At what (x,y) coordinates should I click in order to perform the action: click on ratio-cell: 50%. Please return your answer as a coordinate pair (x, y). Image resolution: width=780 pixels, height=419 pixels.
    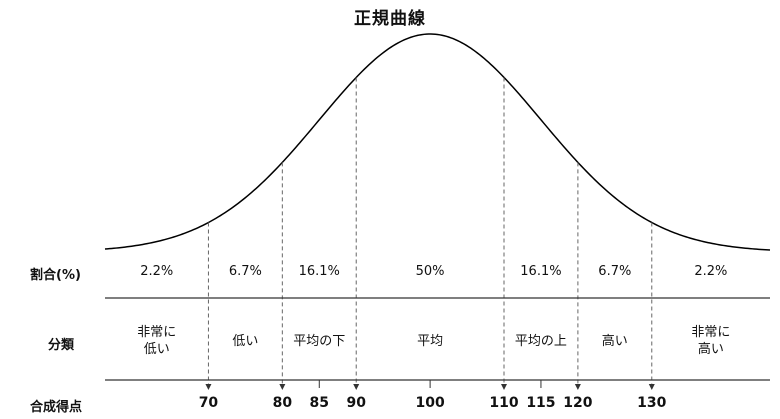
    Looking at the image, I should click on (430, 271).